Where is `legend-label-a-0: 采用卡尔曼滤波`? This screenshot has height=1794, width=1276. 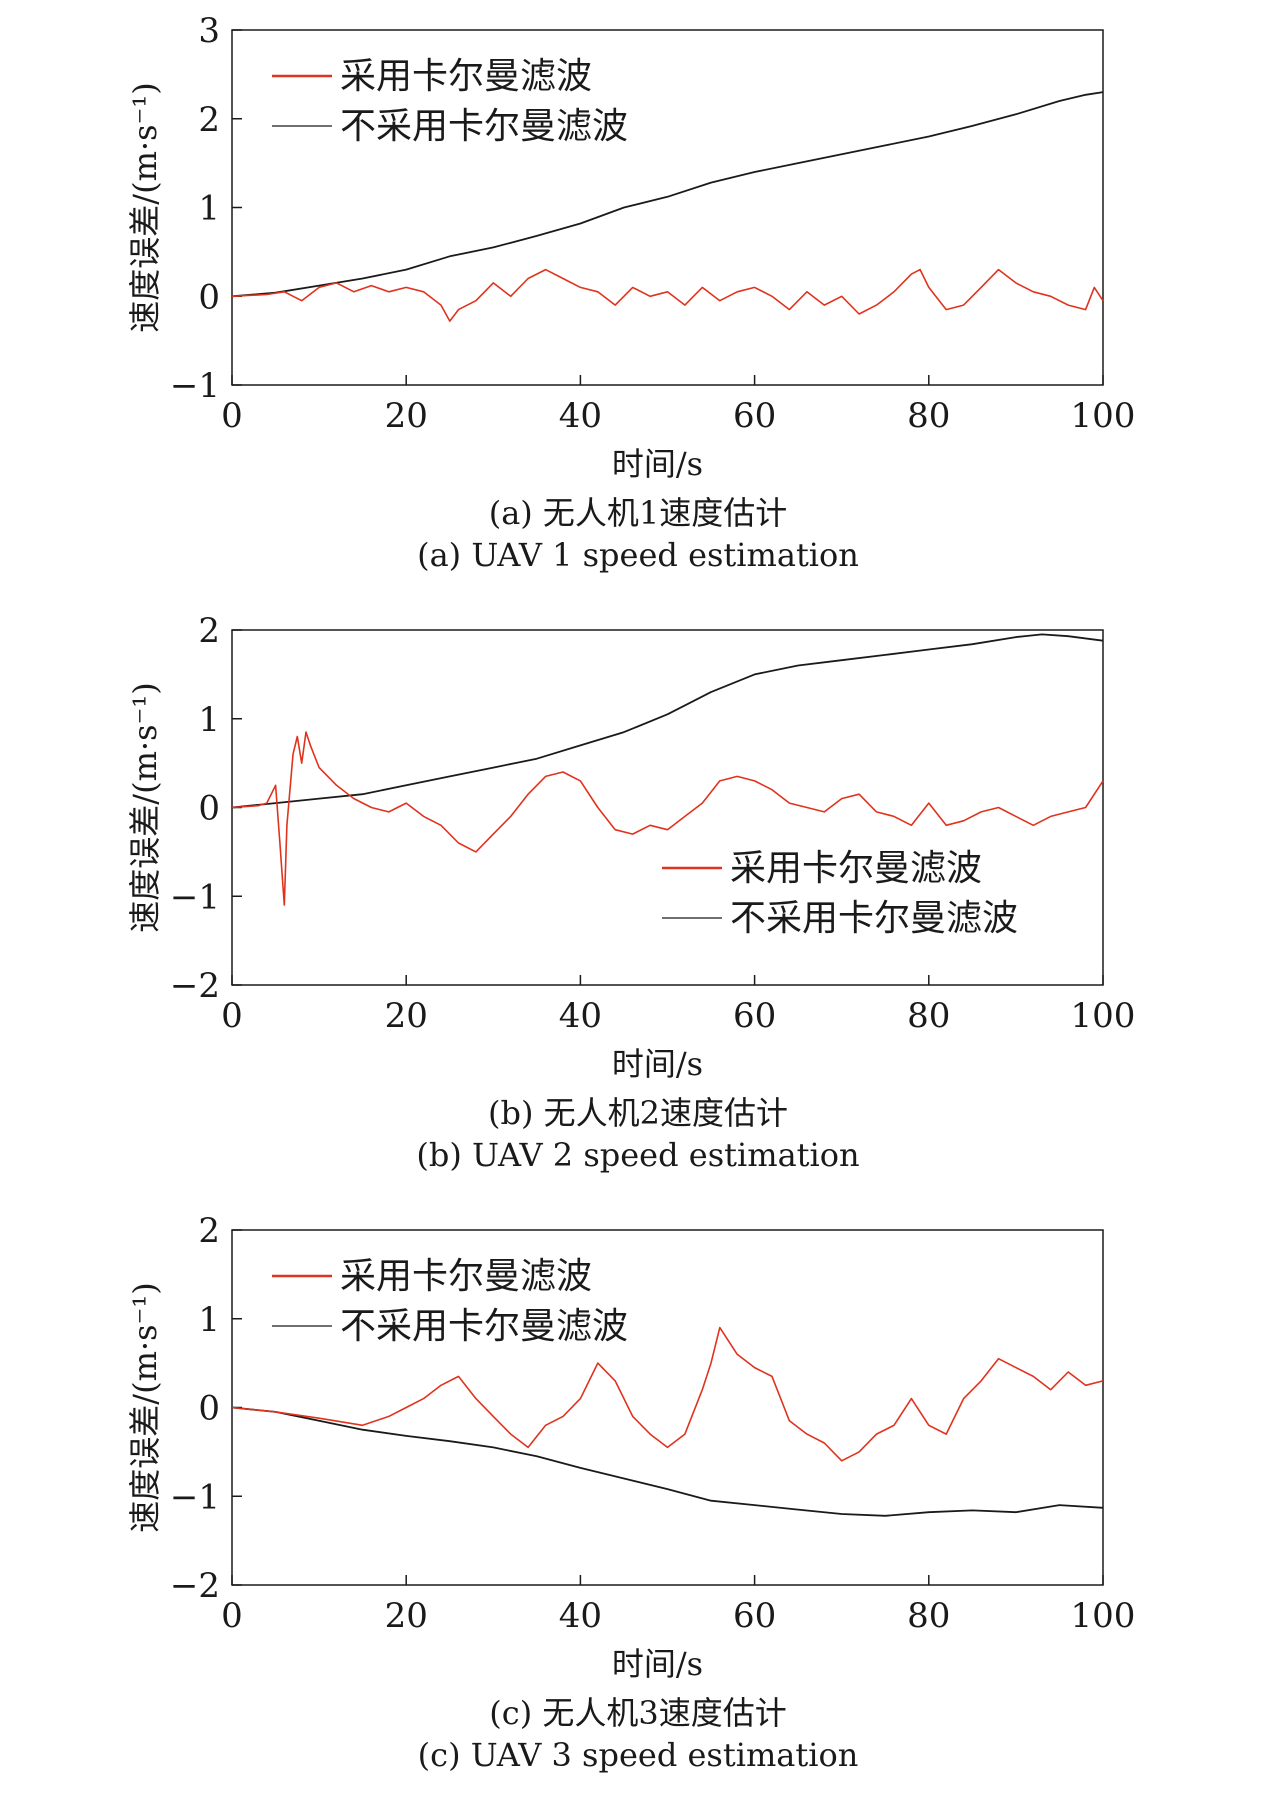
legend-label-a-0: 采用卡尔曼滤波 is located at coordinates (466, 76).